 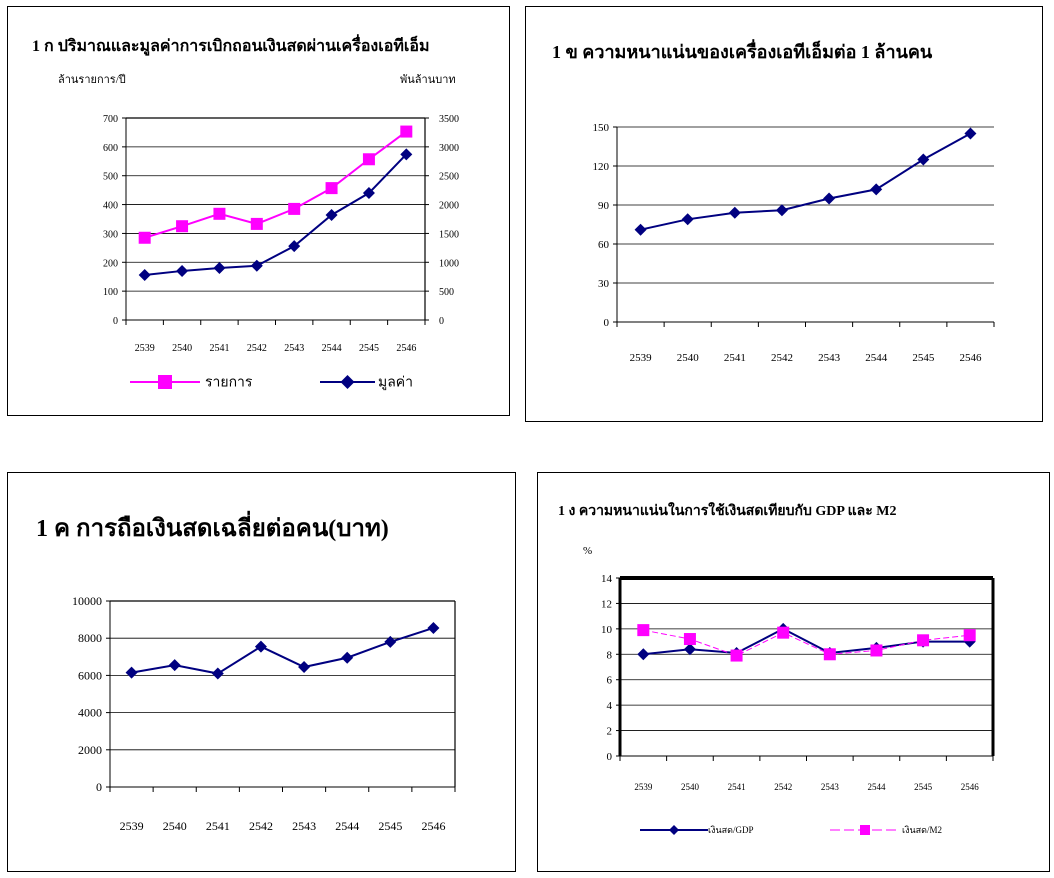 I want to click on y-tick-label-atm: 400, so click(x=110, y=206).